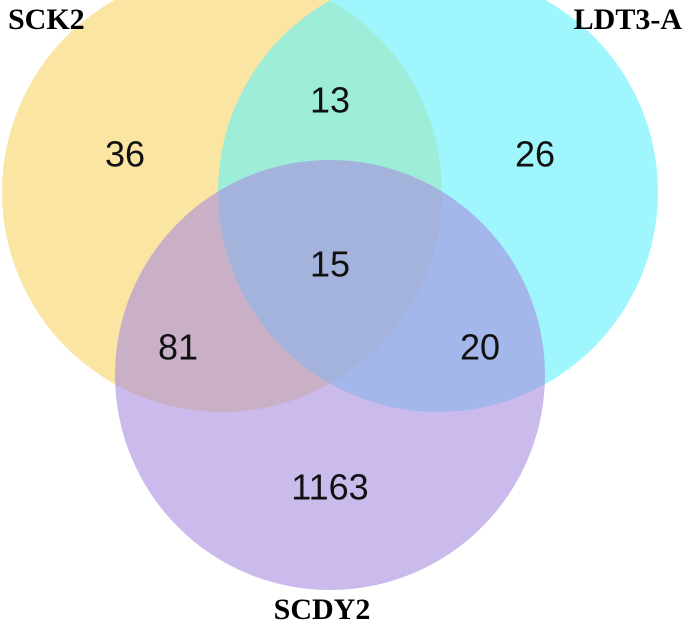 This screenshot has height=630, width=688. What do you see at coordinates (628, 19) in the screenshot?
I see `set-label: LDT3-A` at bounding box center [628, 19].